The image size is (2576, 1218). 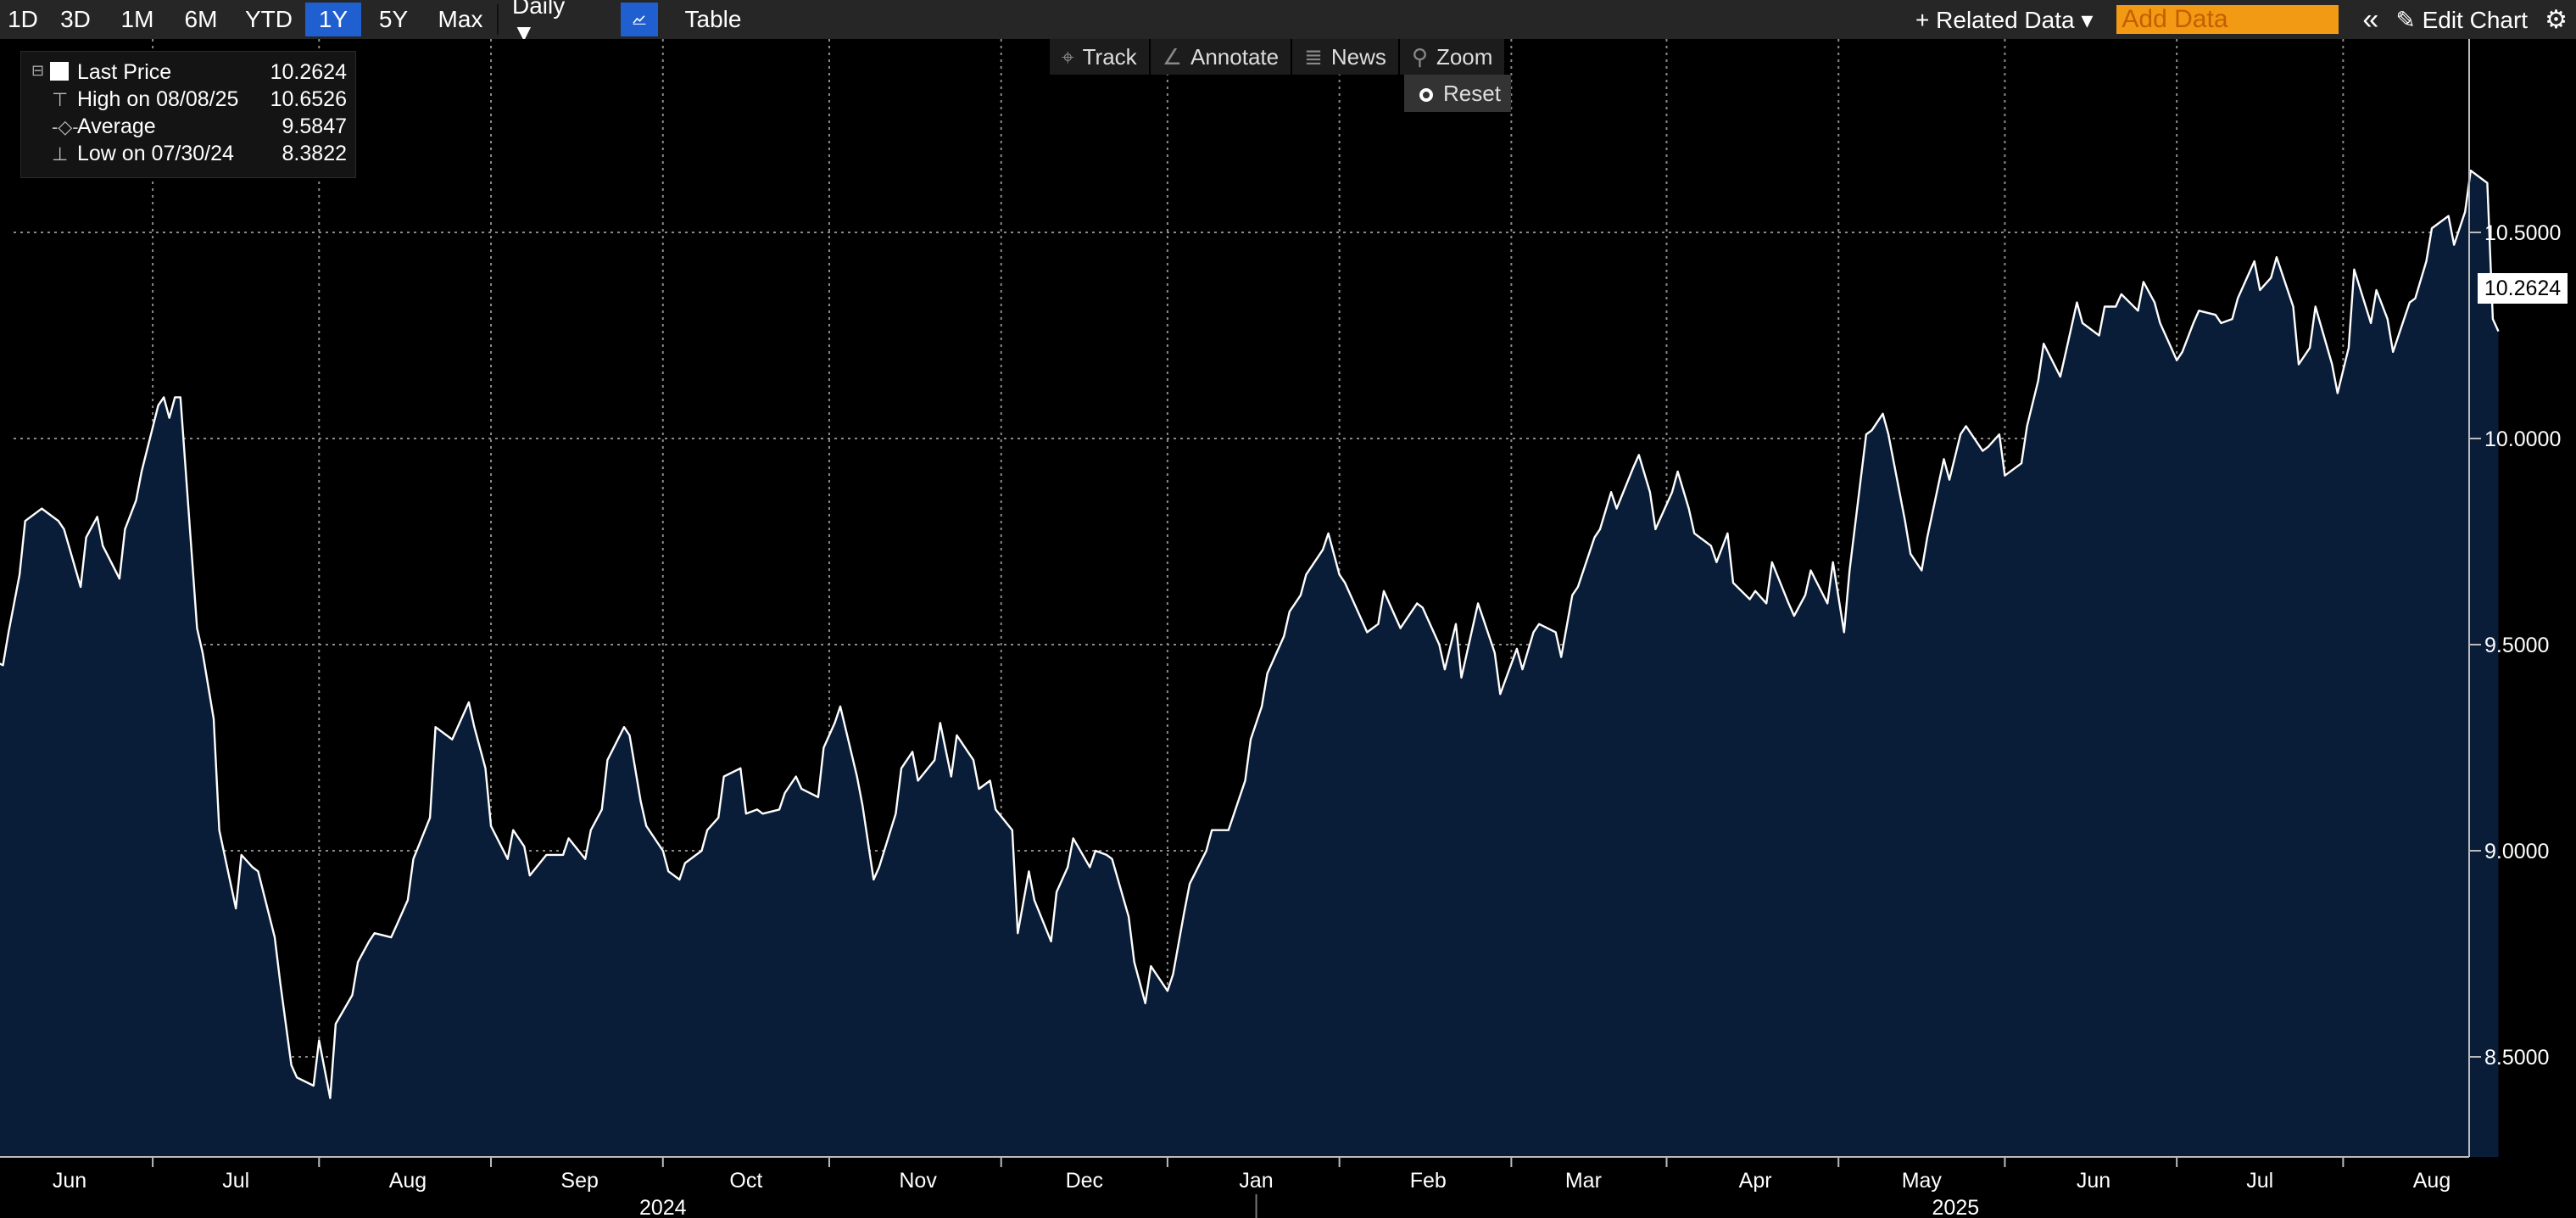 I want to click on last-price-value: 10.2624, so click(x=308, y=72).